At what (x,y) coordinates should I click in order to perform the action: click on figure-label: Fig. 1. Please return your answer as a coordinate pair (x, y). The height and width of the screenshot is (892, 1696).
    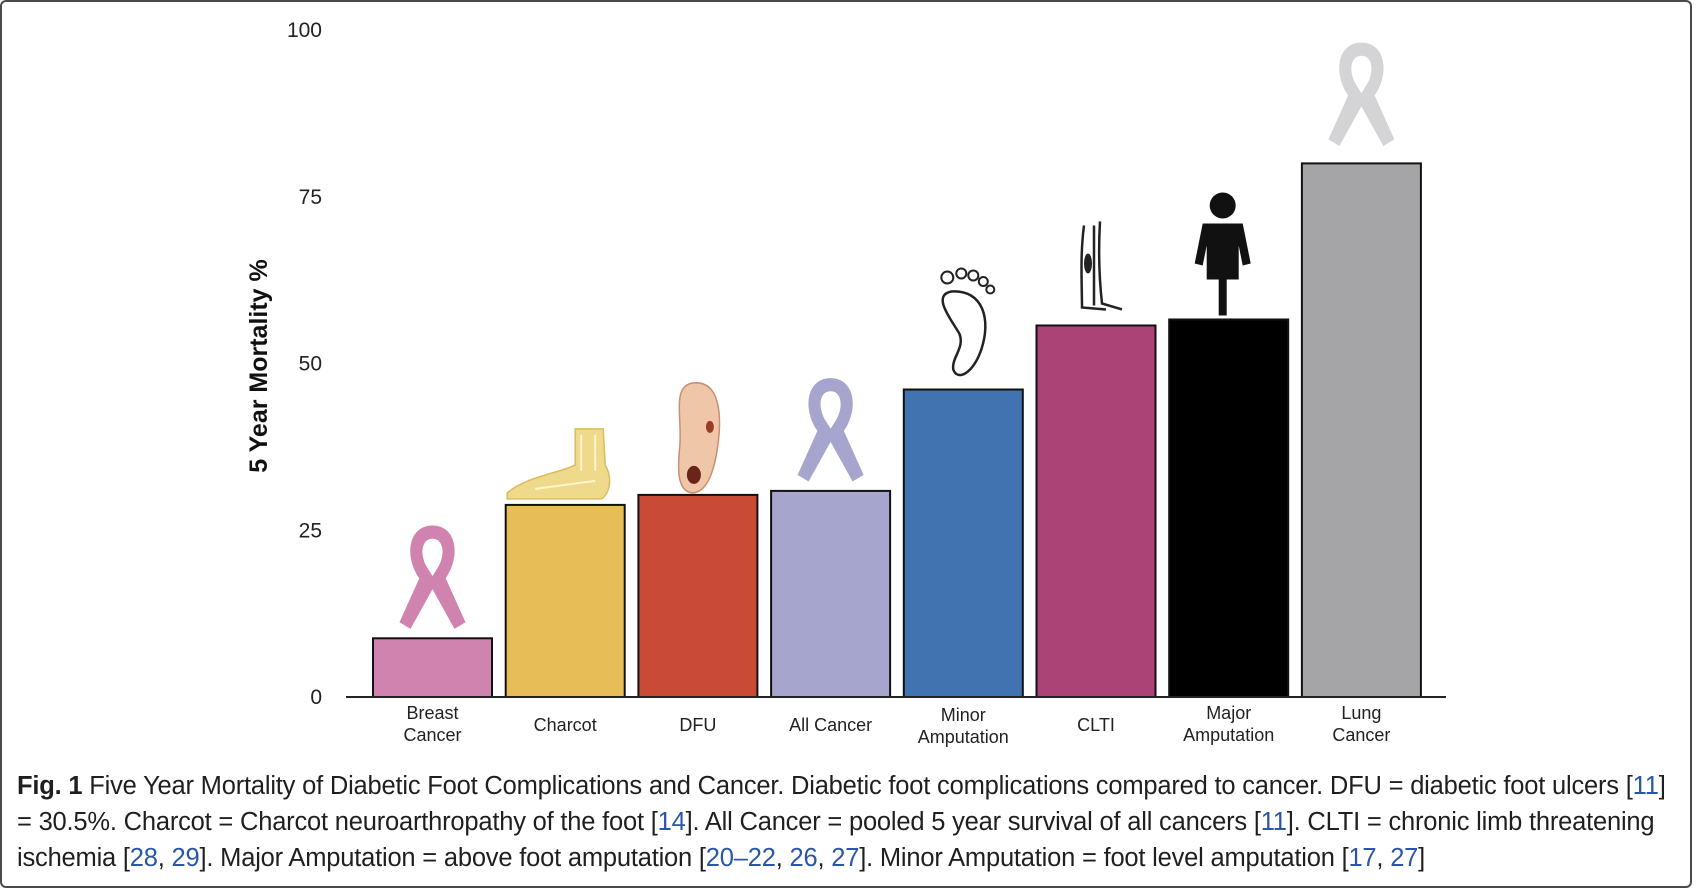
    Looking at the image, I should click on (50, 786).